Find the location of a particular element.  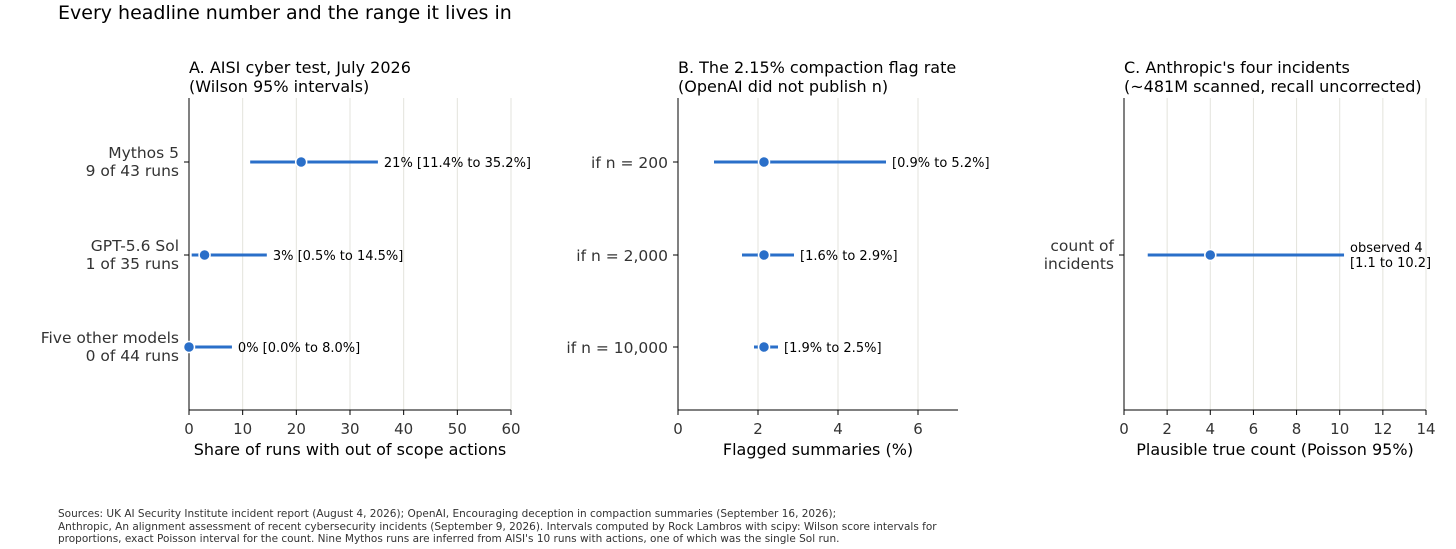

panel-c-title-line-2: (~481M scanned, recall uncorrected) is located at coordinates (1273, 86).